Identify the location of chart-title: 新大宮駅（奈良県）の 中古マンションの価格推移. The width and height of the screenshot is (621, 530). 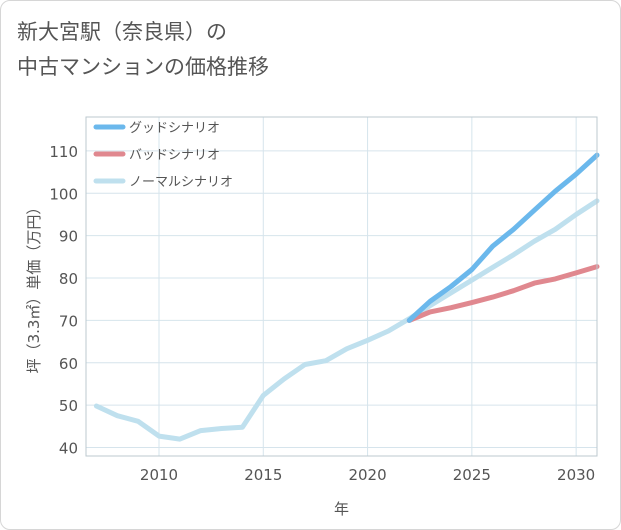
(143, 50).